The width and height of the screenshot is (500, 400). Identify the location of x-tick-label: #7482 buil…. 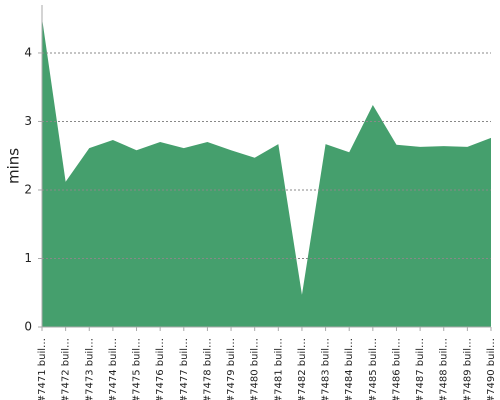
(302, 369).